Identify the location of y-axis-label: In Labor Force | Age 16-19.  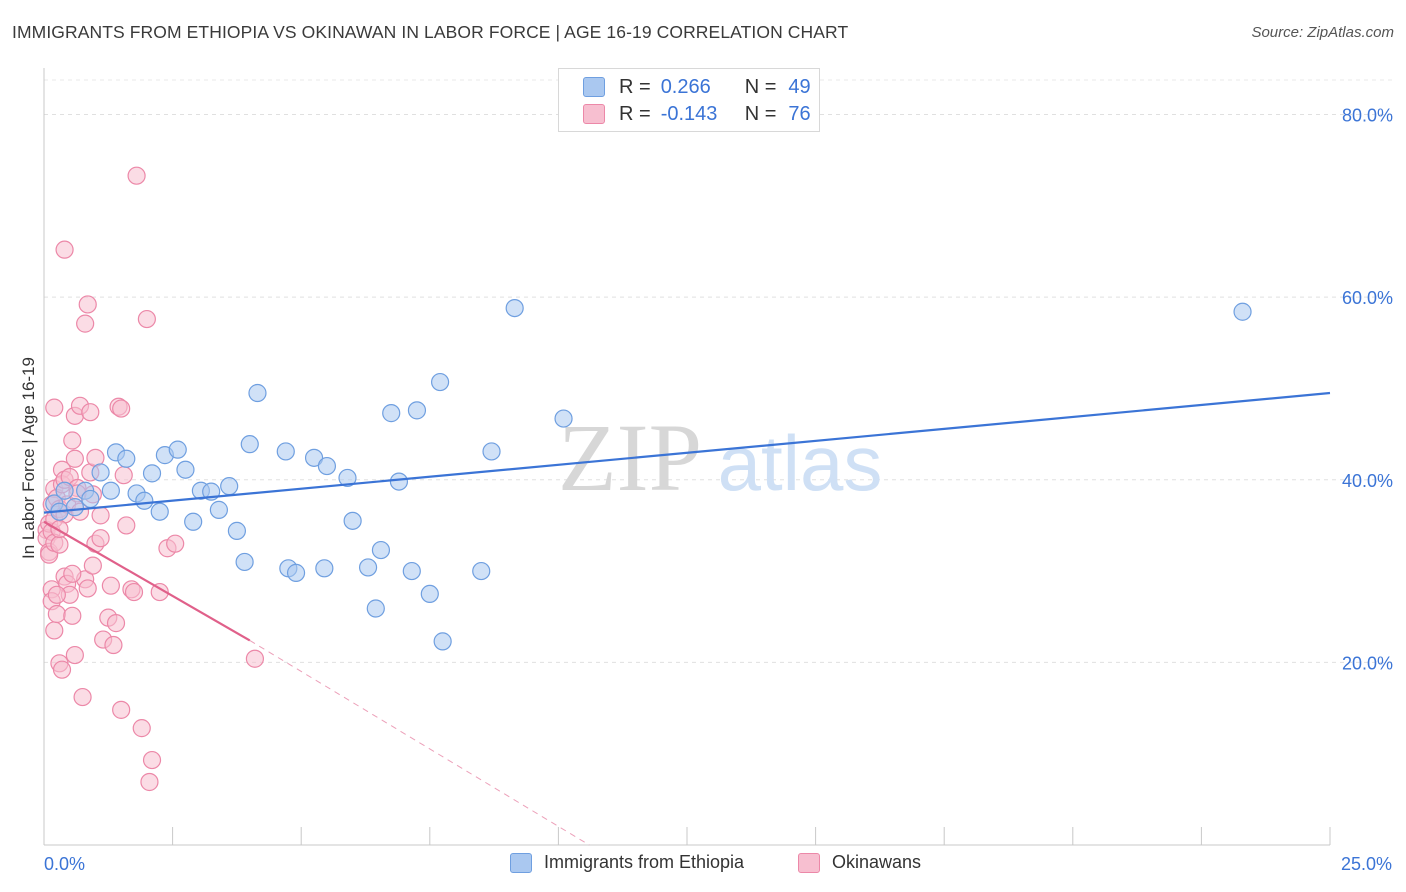
(28, 458).